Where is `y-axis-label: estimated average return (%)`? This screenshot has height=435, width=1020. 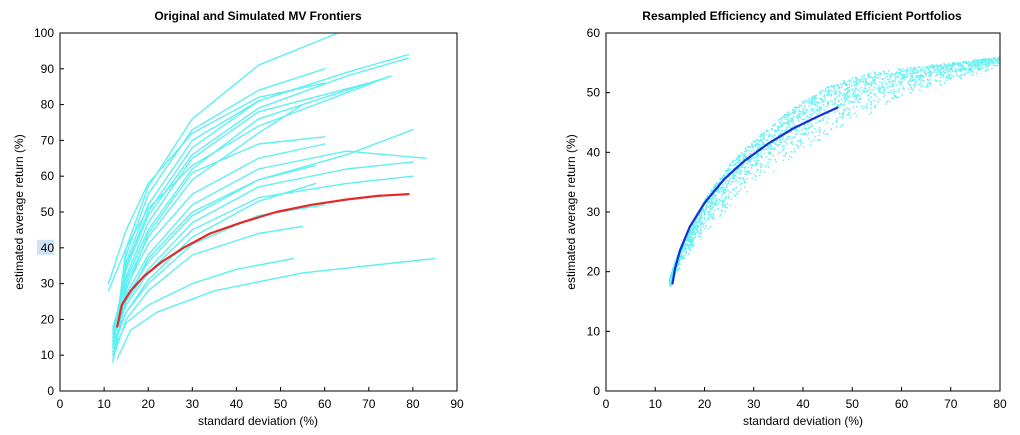 y-axis-label: estimated average return (%) is located at coordinates (19, 211).